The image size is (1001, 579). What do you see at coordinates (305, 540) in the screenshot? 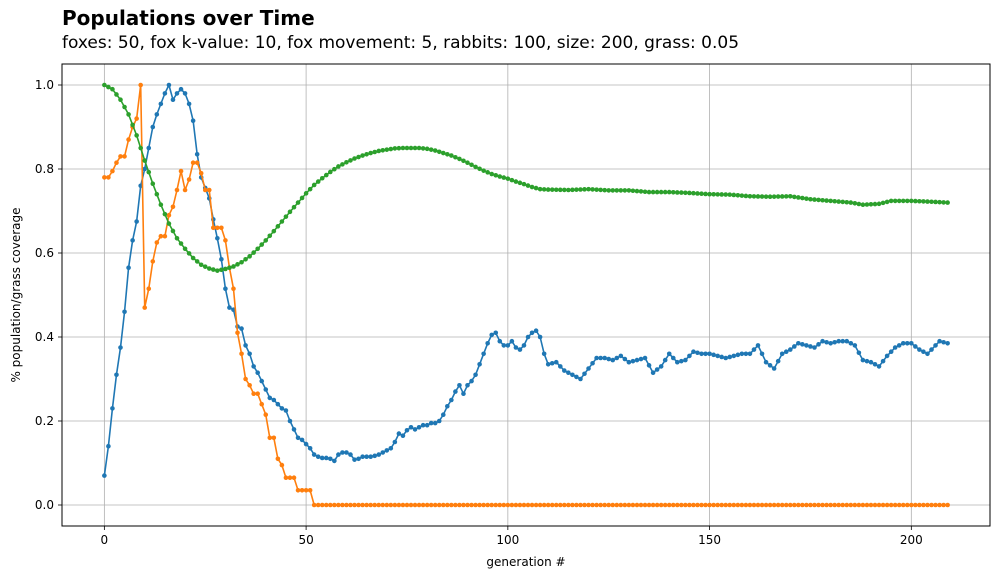
I see `x-tick-label: 50` at bounding box center [305, 540].